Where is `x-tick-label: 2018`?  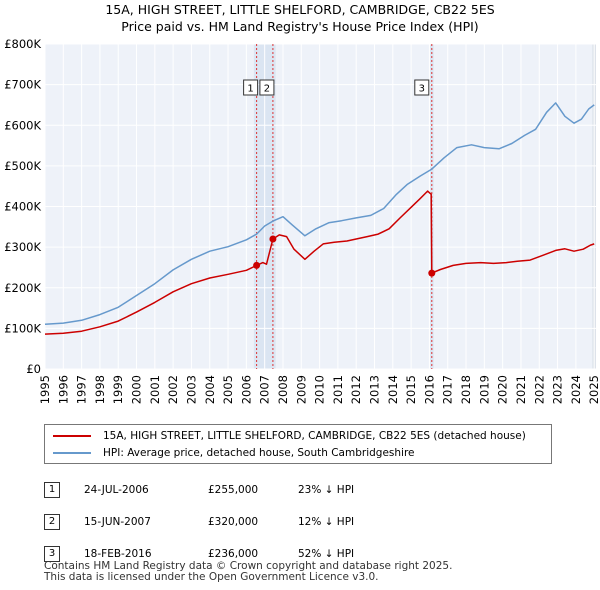
x-tick-label: 2018 is located at coordinates (466, 389).